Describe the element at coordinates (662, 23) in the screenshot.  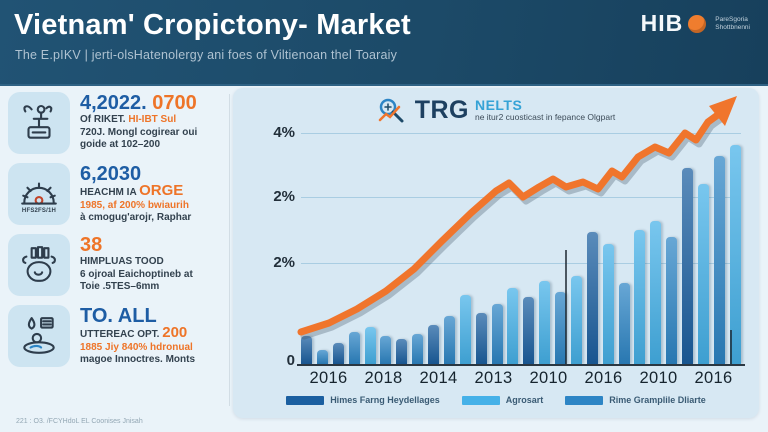
I see `logo-text: HIB` at that location.